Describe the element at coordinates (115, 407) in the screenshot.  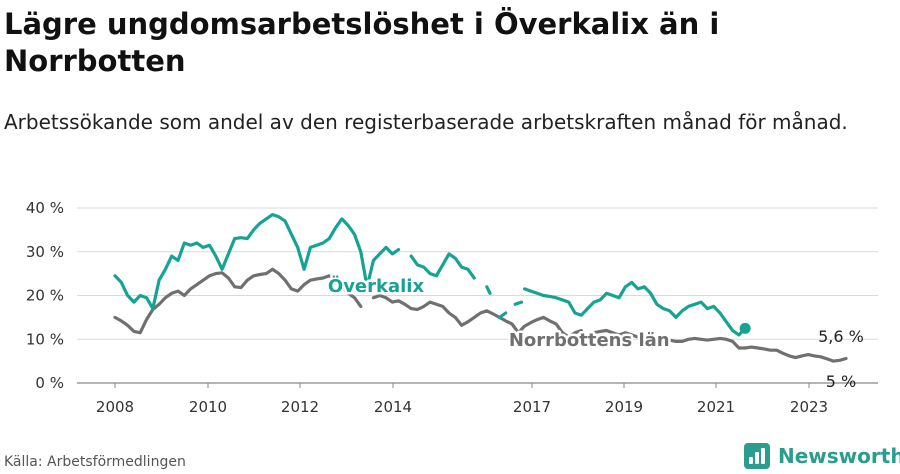
I see `x-tick-label: 2008` at that location.